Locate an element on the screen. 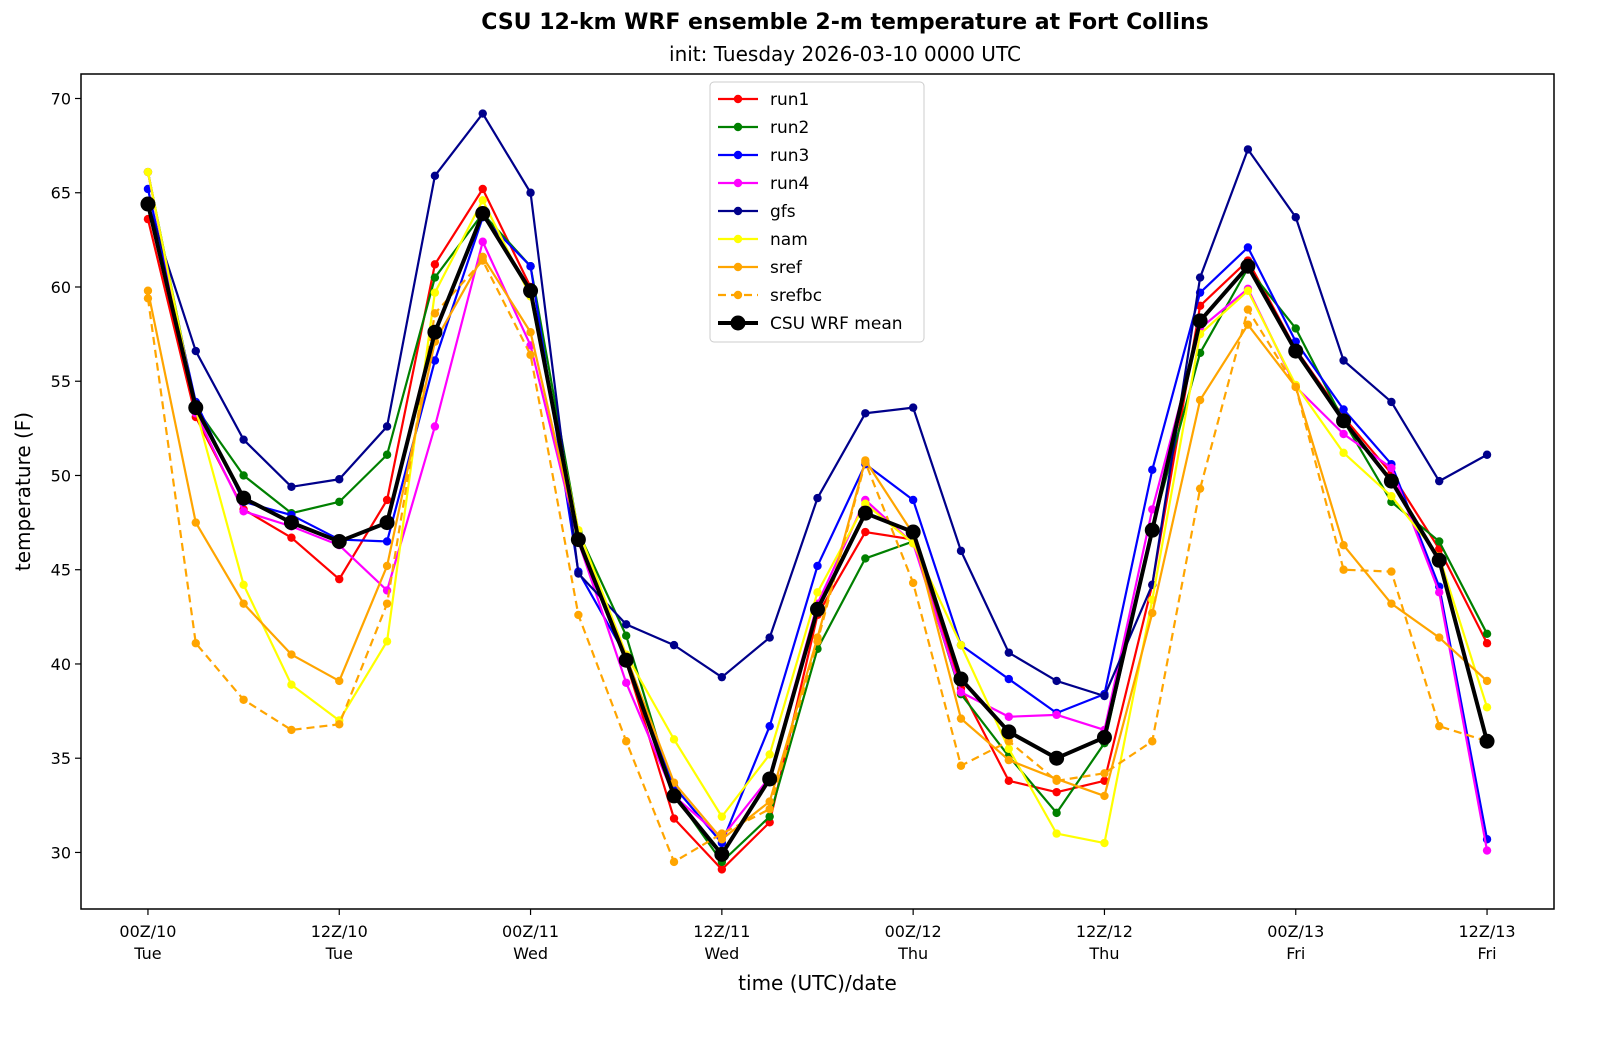 The height and width of the screenshot is (1037, 1616). x-tick-label-day: Thu is located at coordinates (912, 953).